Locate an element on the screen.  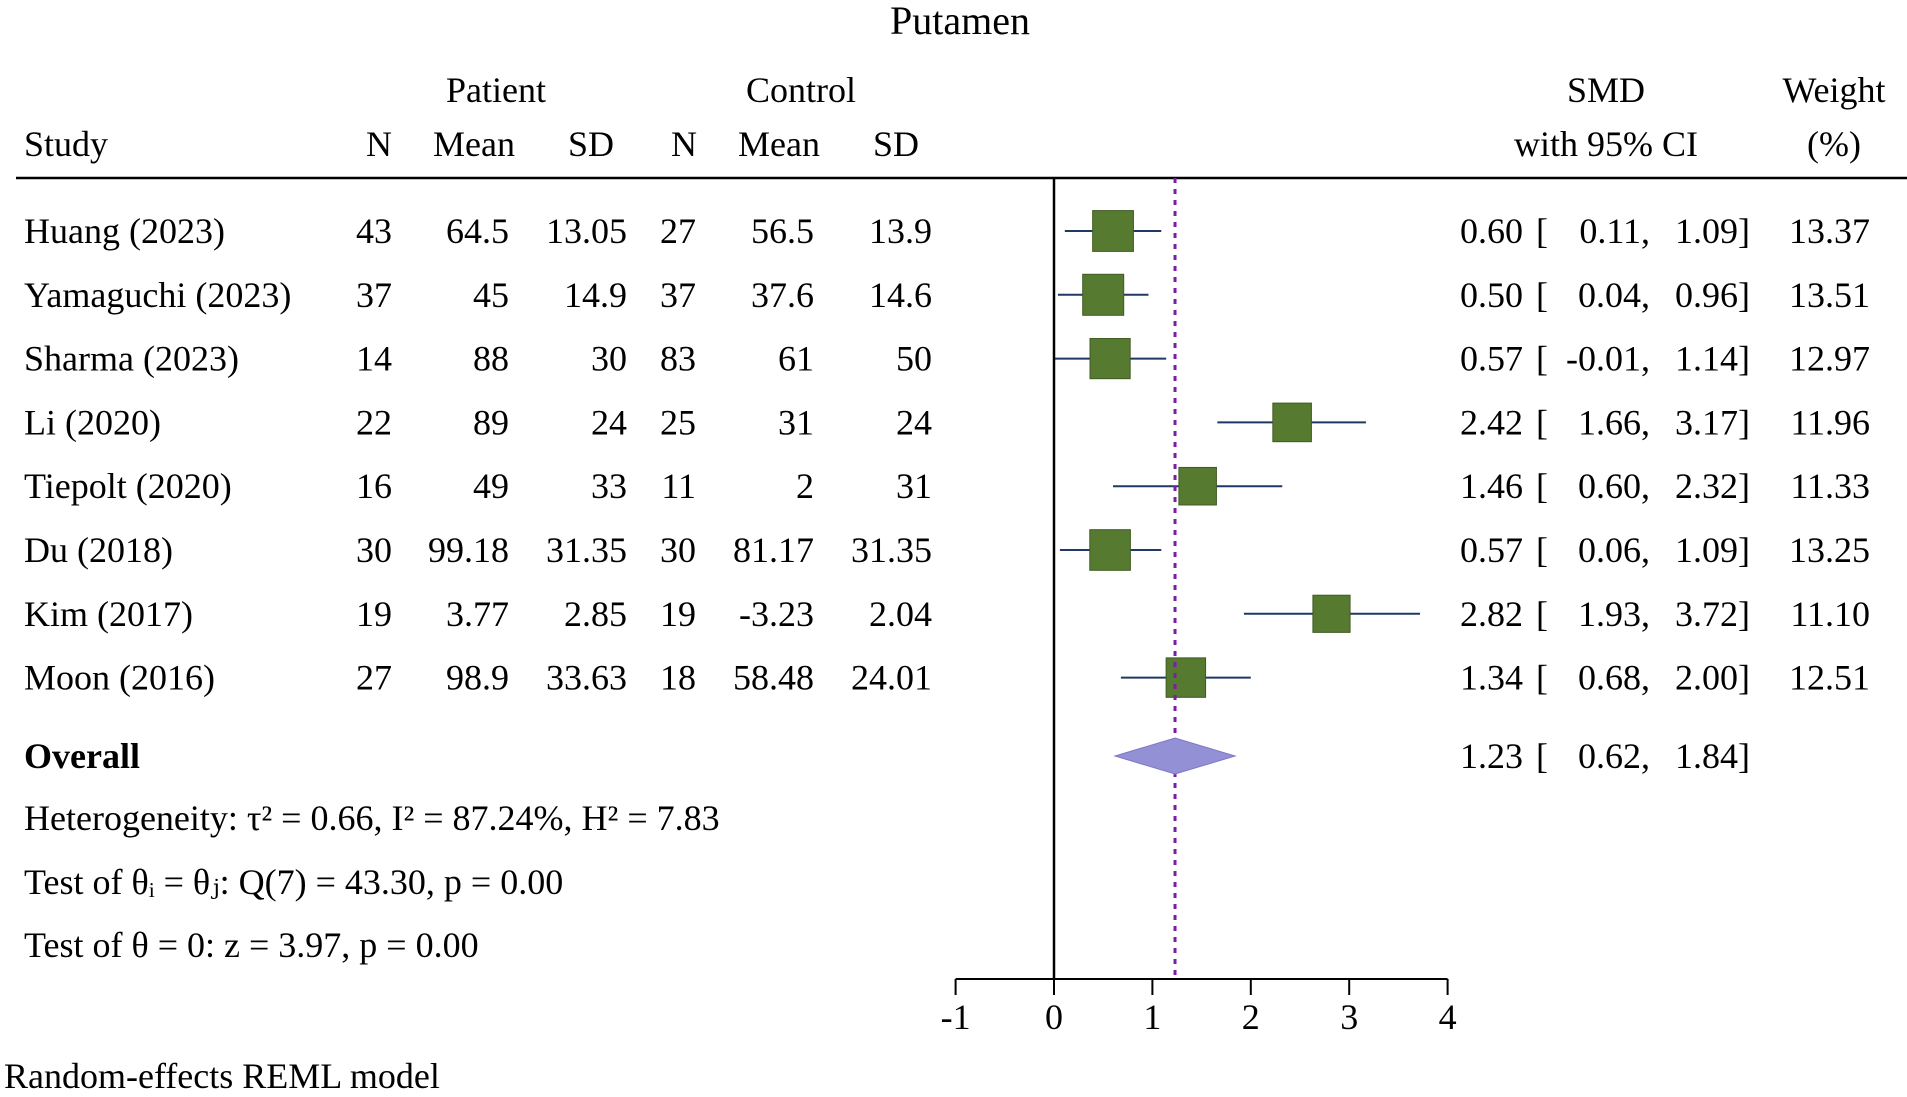
smd-header-line2: with 95% CI is located at coordinates (1606, 144).